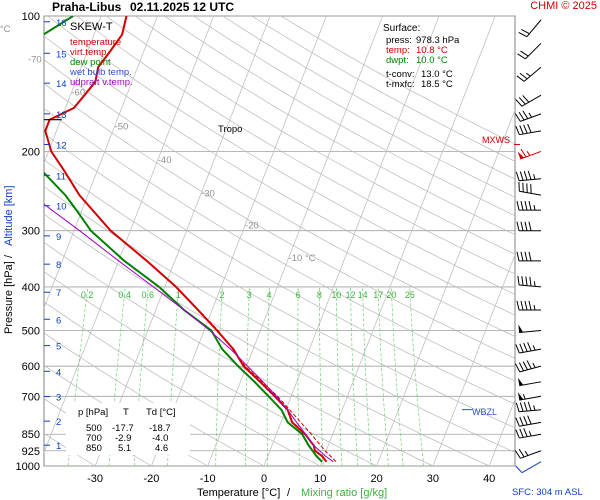 This screenshot has height=500, width=600. Describe the element at coordinates (61, 115) in the screenshot. I see `altitude-tick-13: 13` at that location.